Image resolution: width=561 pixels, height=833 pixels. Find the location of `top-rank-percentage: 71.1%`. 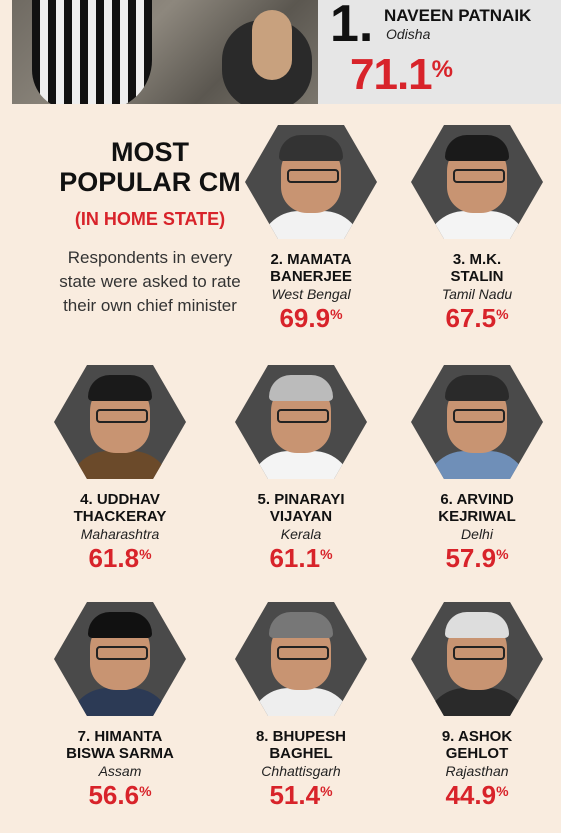

top-rank-percentage: 71.1% is located at coordinates (401, 74).